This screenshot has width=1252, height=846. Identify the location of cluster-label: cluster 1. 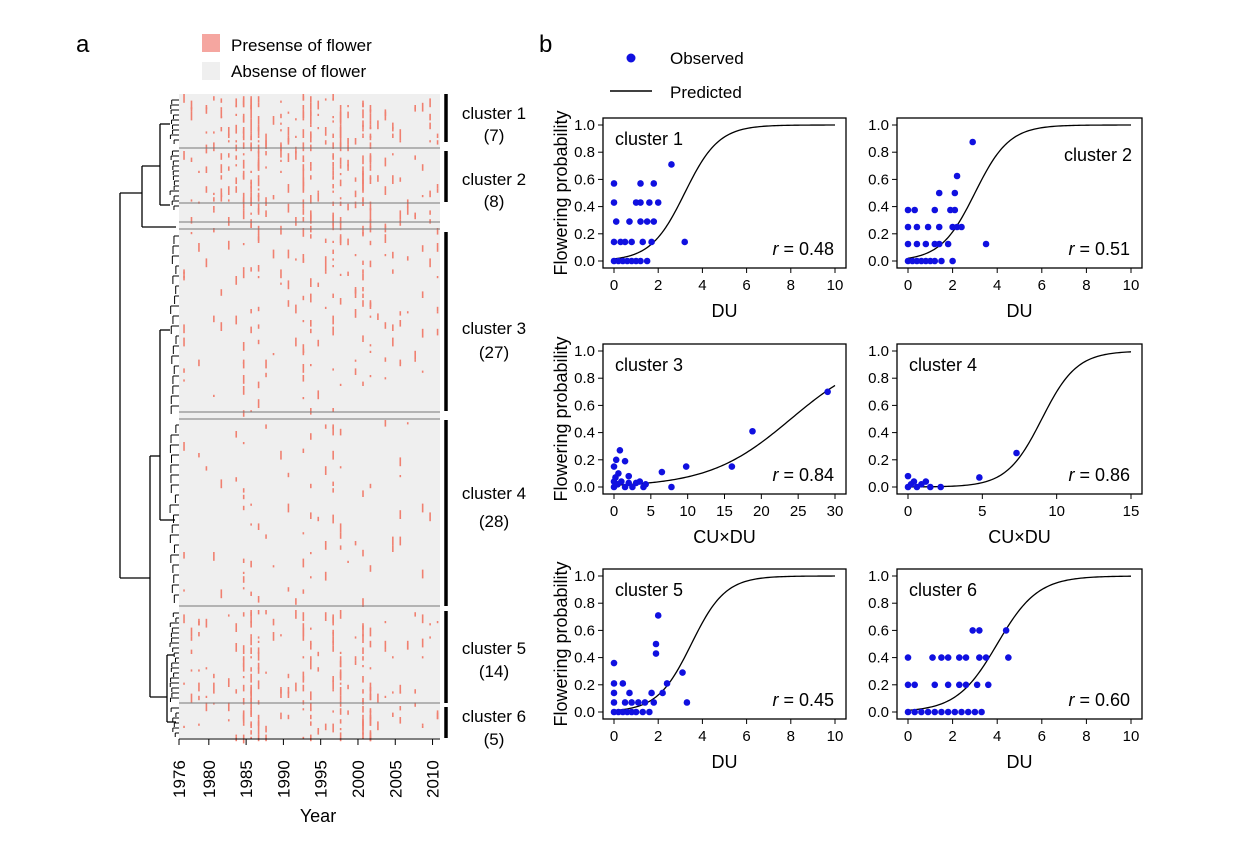
(494, 113).